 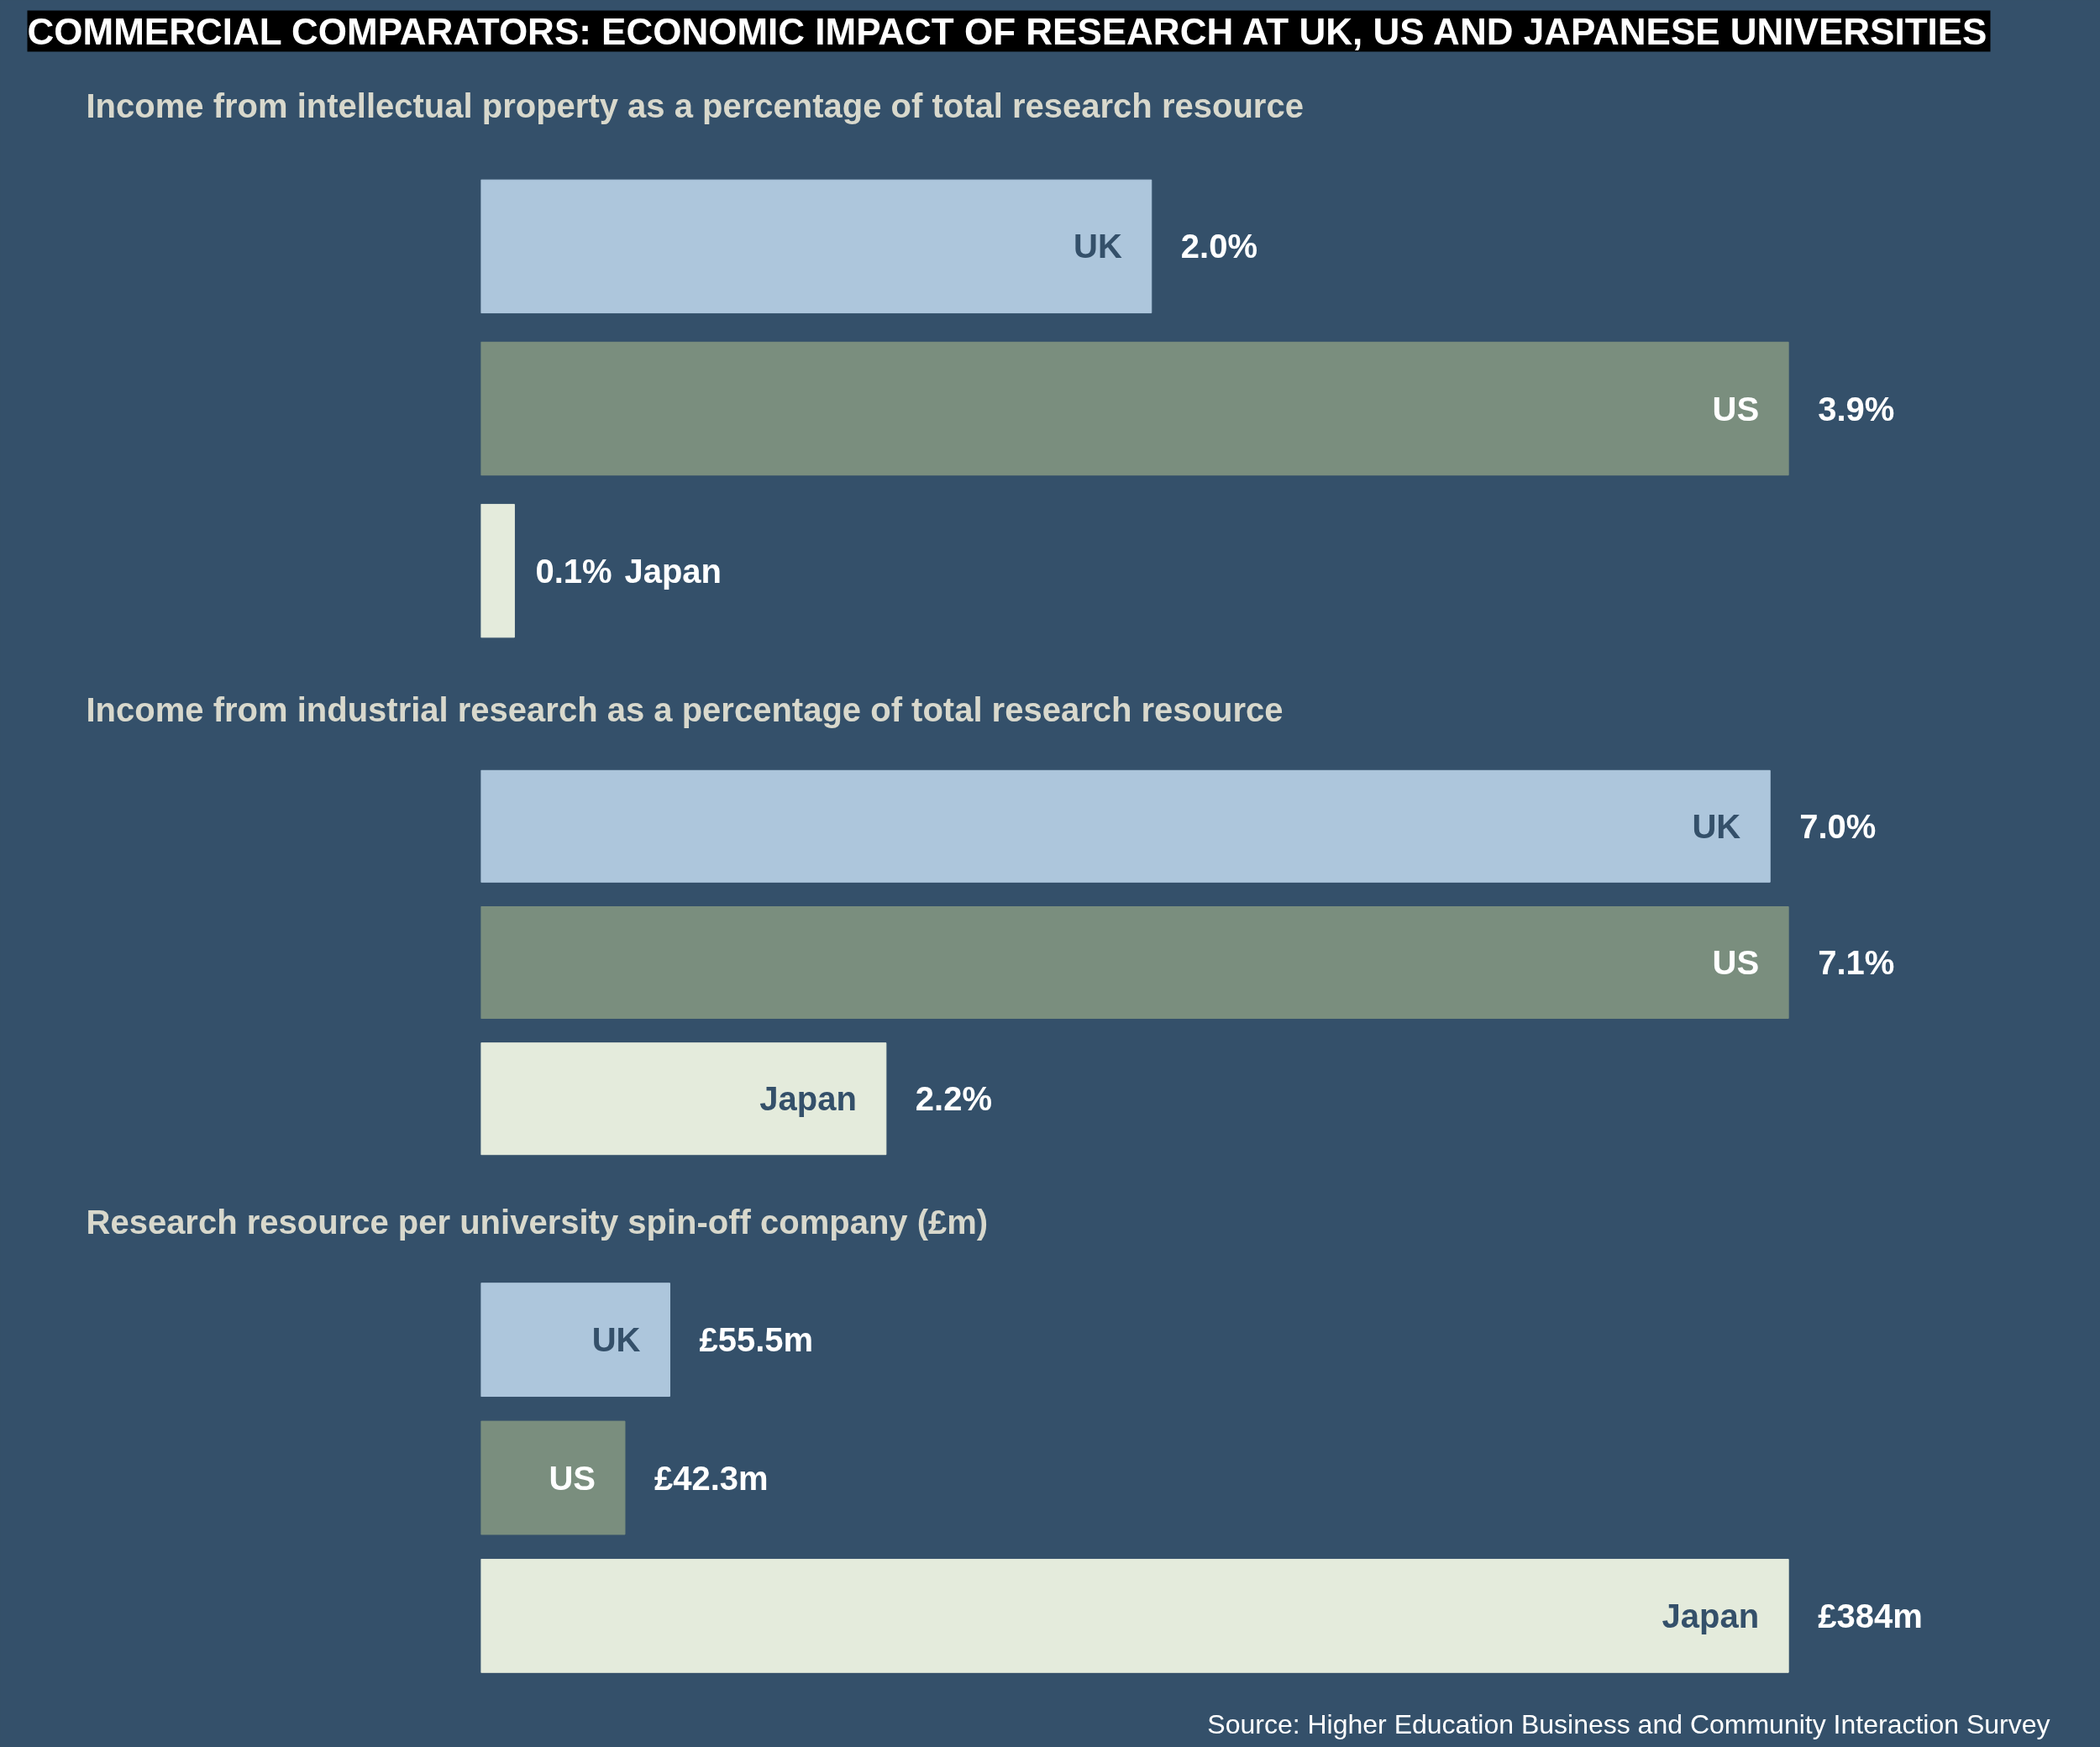 I want to click on data-label: £42.3m, so click(x=711, y=1478).